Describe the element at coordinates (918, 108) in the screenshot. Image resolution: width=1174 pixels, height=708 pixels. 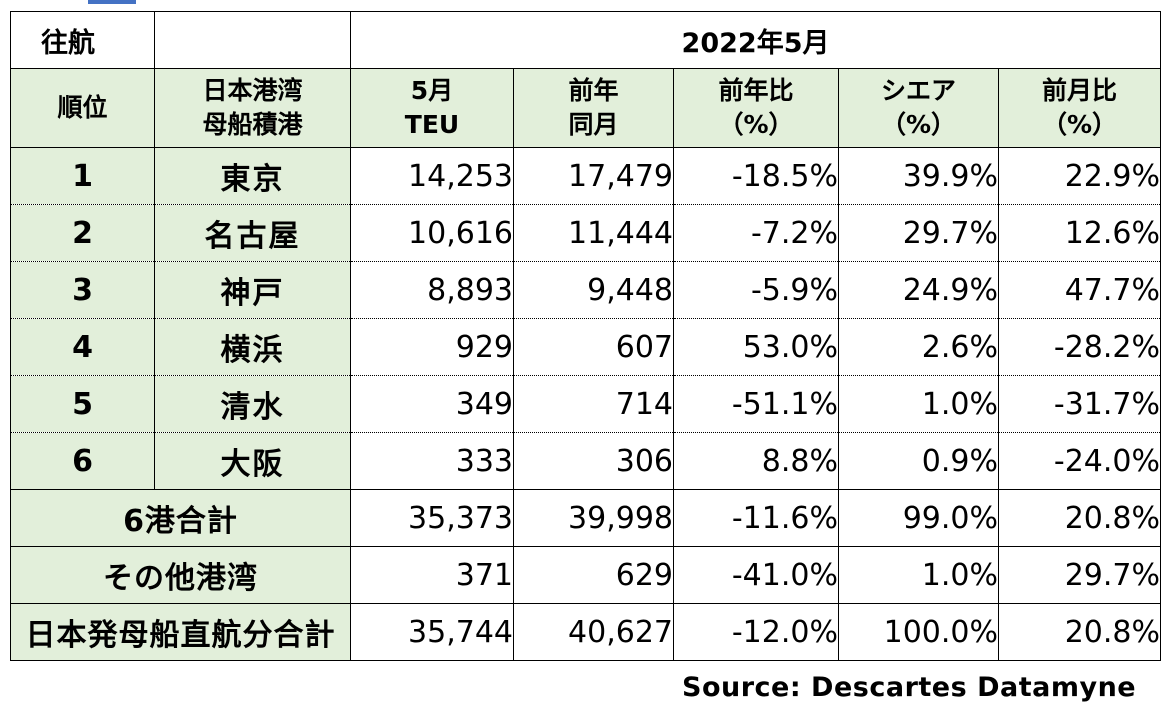
I see `header-share: シエア （%）` at that location.